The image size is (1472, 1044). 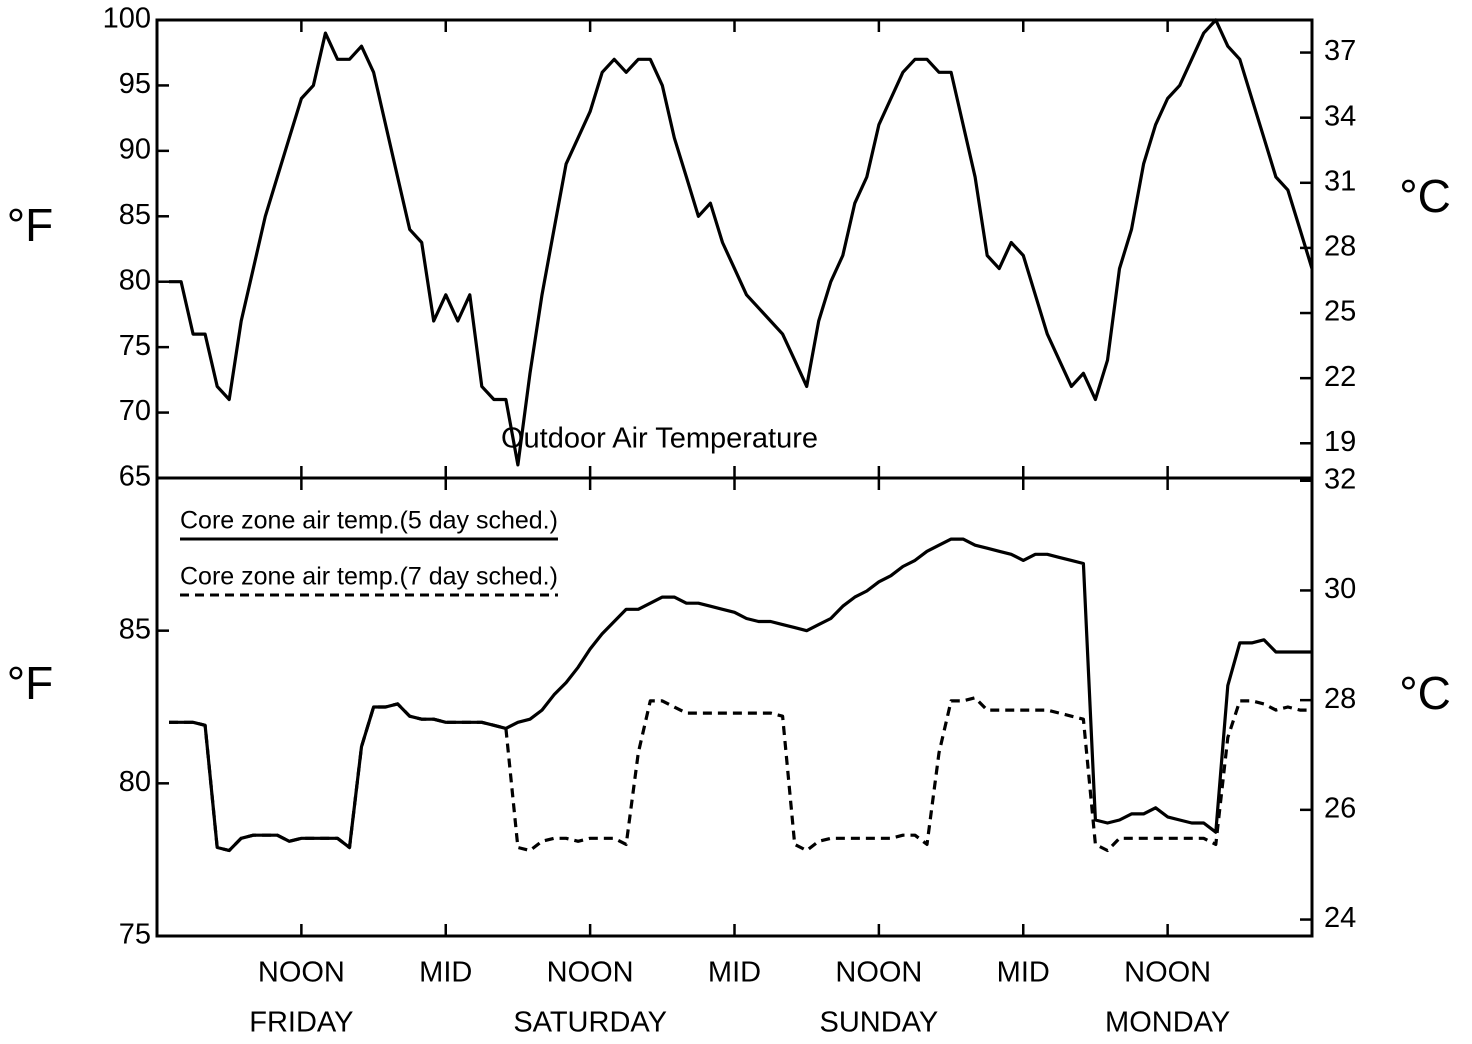 I want to click on y2-tick-label: 34, so click(x=1340, y=116).